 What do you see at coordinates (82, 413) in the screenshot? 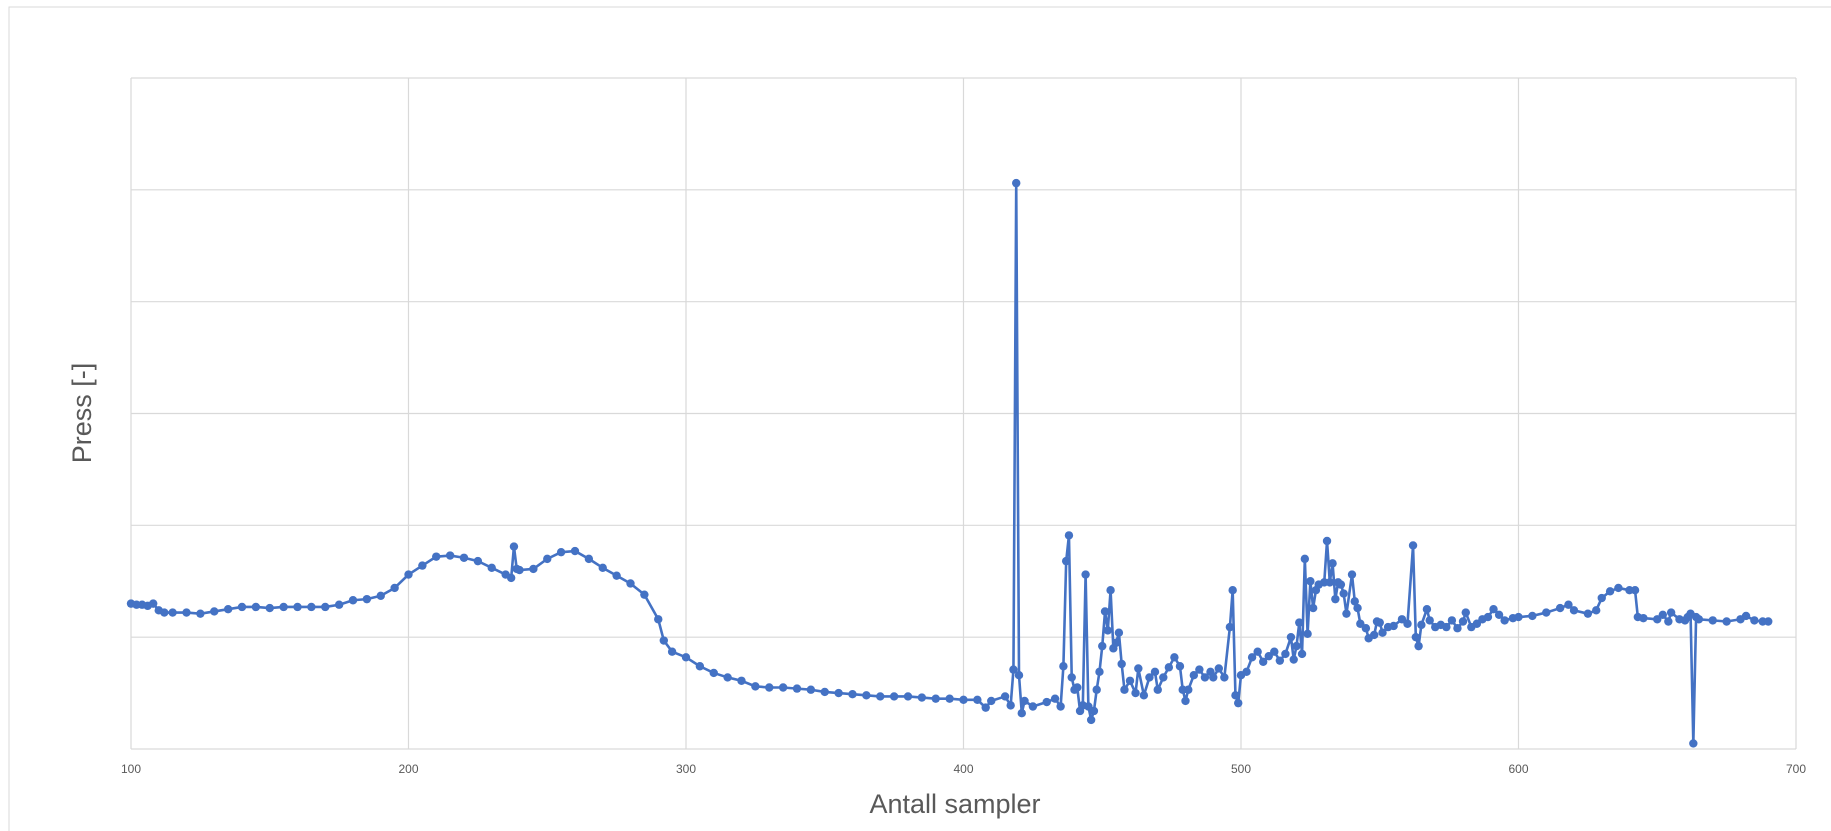
I see `y-axis-title: Press [-]` at bounding box center [82, 413].